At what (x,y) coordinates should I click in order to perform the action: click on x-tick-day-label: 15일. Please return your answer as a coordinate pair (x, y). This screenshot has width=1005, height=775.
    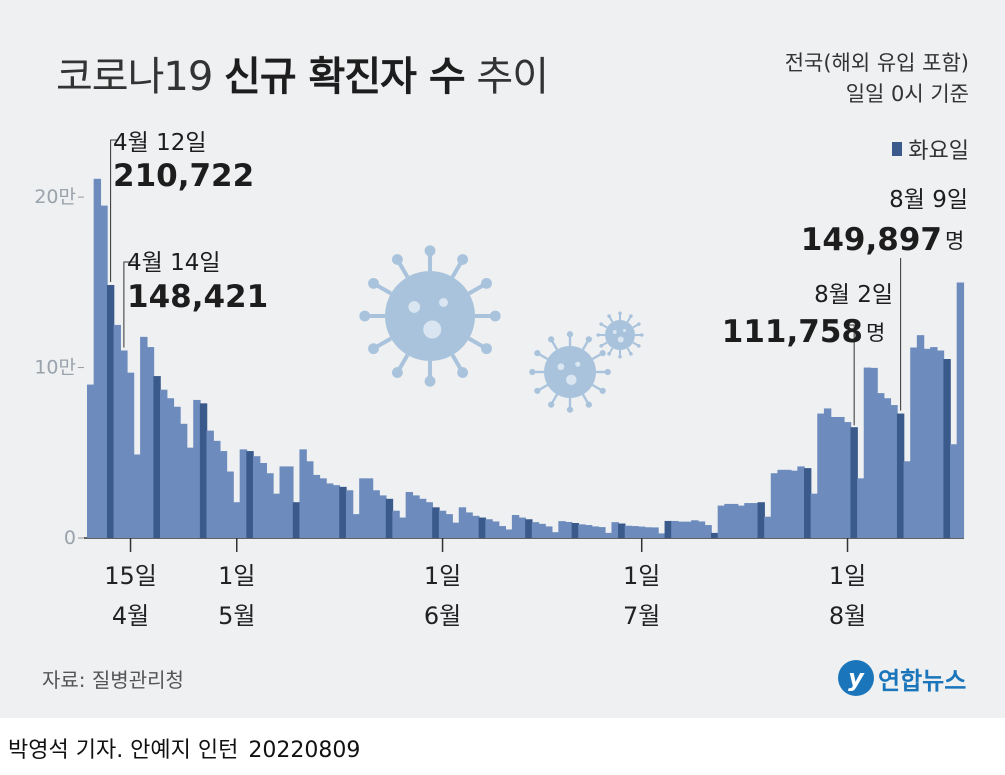
    Looking at the image, I should click on (130, 576).